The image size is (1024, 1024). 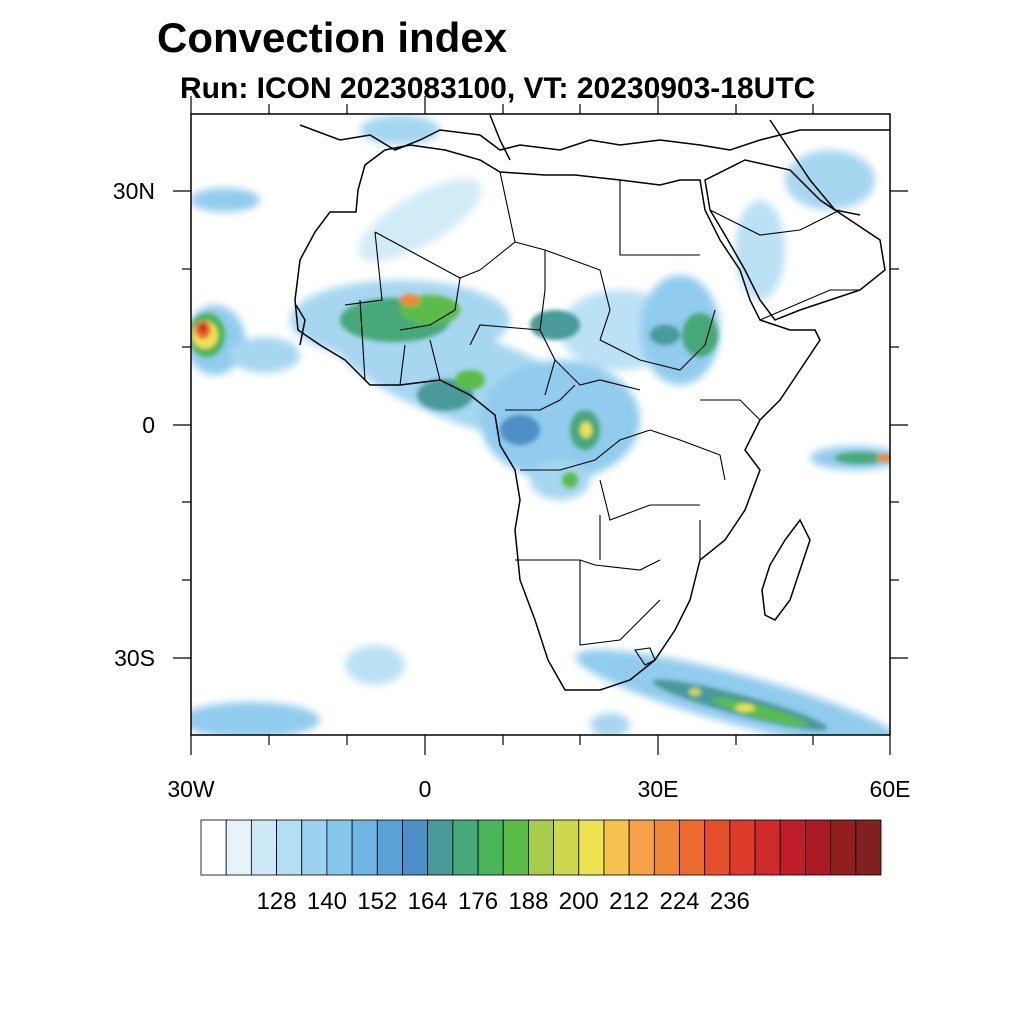 What do you see at coordinates (276, 901) in the screenshot?
I see `colorbar-tick-label: 128` at bounding box center [276, 901].